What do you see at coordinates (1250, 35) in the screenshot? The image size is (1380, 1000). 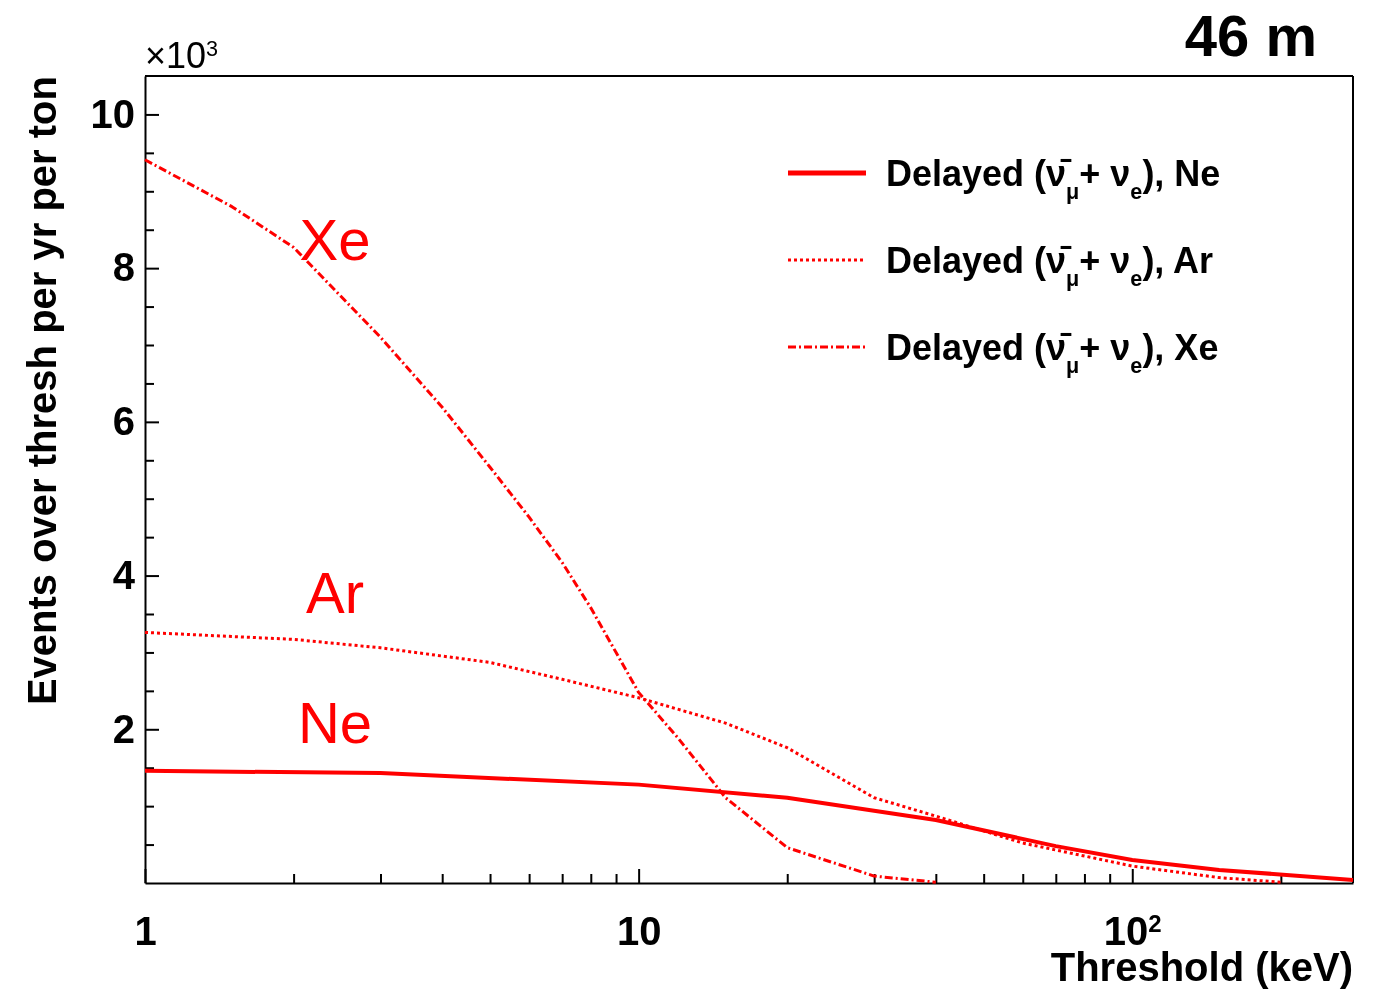 I see `chart-title: 46 m` at bounding box center [1250, 35].